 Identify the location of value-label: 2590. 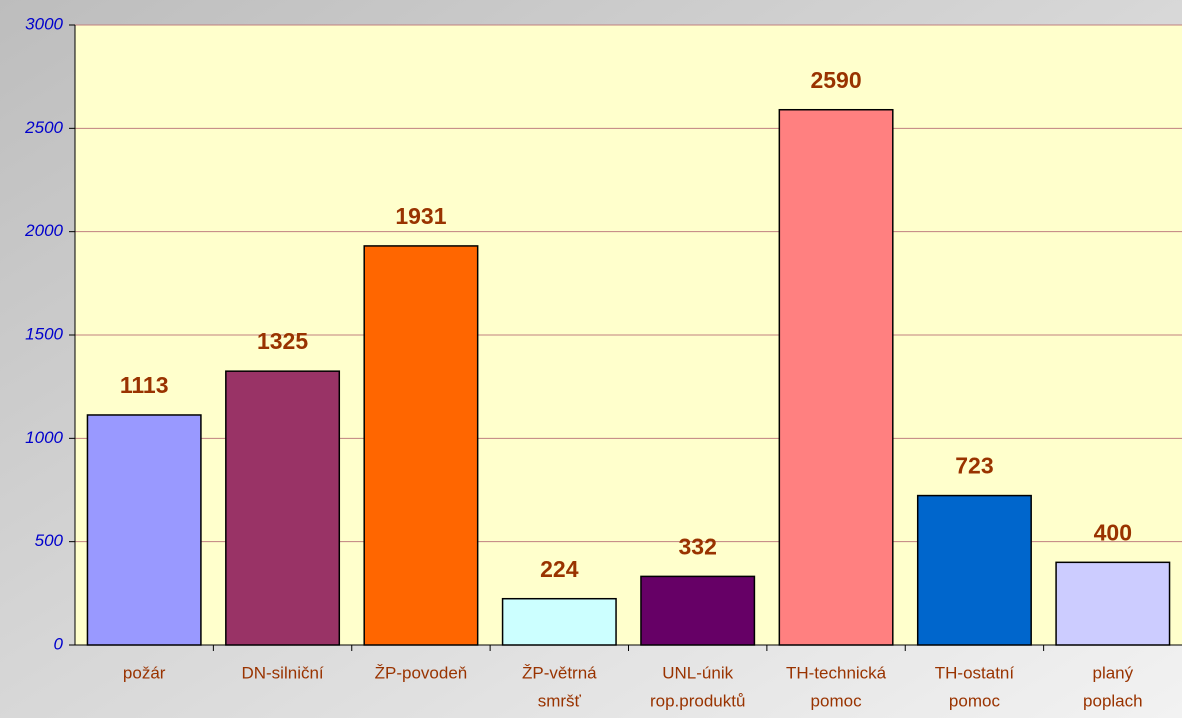
(835, 80).